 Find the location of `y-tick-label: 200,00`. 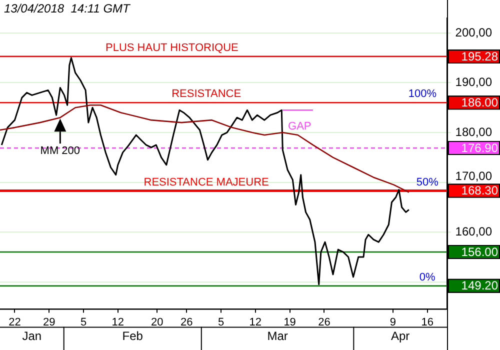

y-tick-label: 200,00 is located at coordinates (473, 32).